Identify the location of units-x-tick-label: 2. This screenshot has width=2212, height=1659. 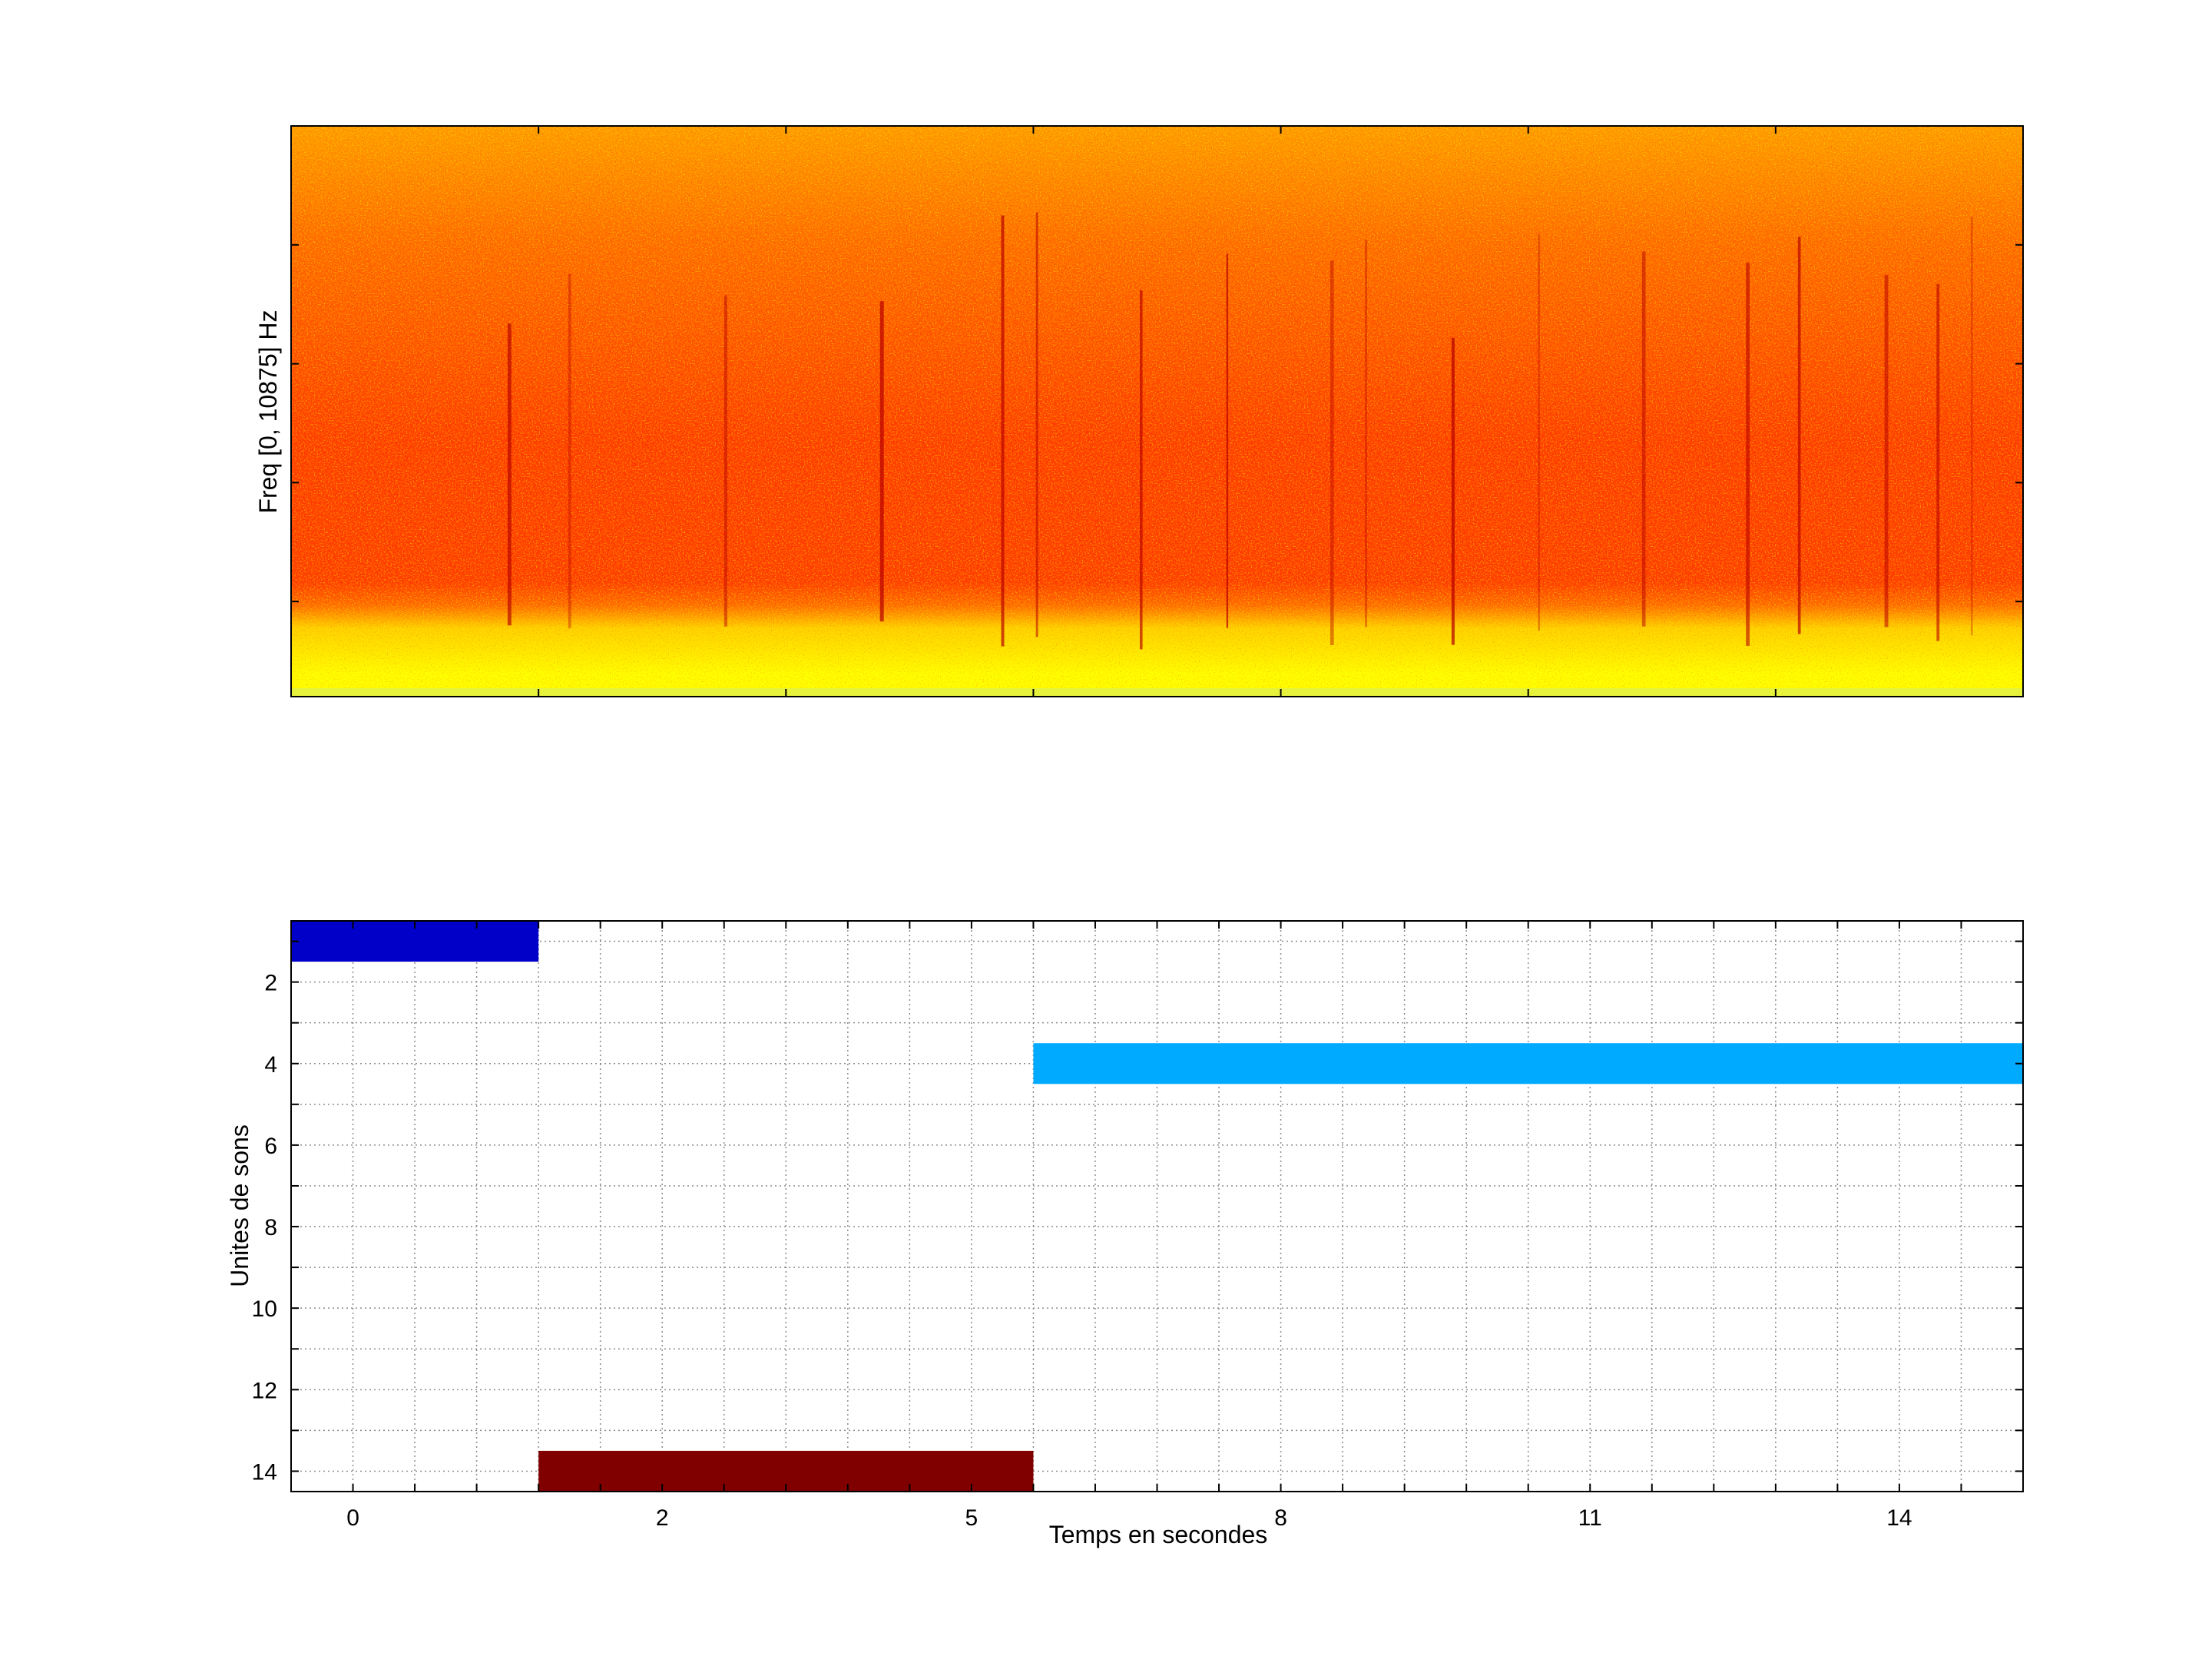
(662, 1518).